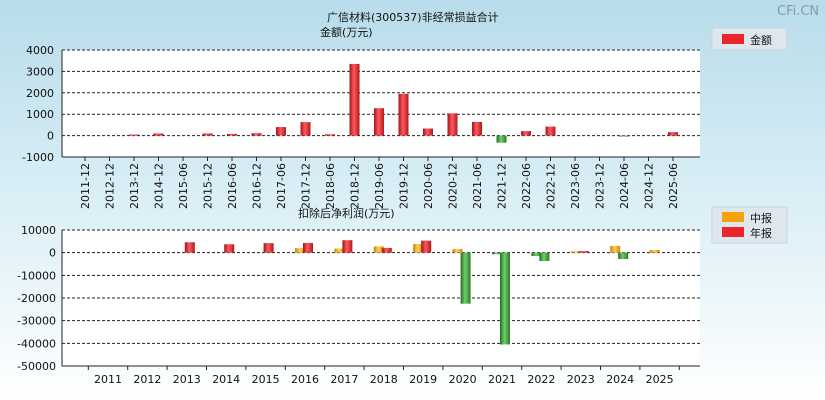 The width and height of the screenshot is (825, 400). I want to click on chart1-x-tick-label: 2016-06, so click(232, 186).